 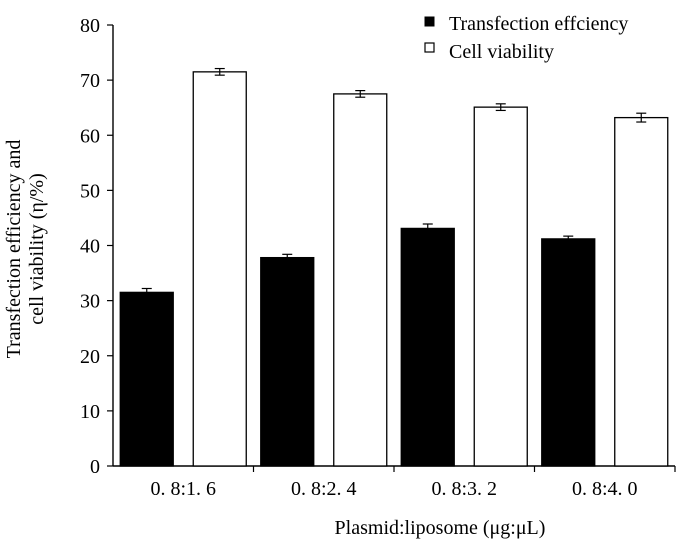 What do you see at coordinates (429, 47) in the screenshot?
I see `legend-swatch-viability` at bounding box center [429, 47].